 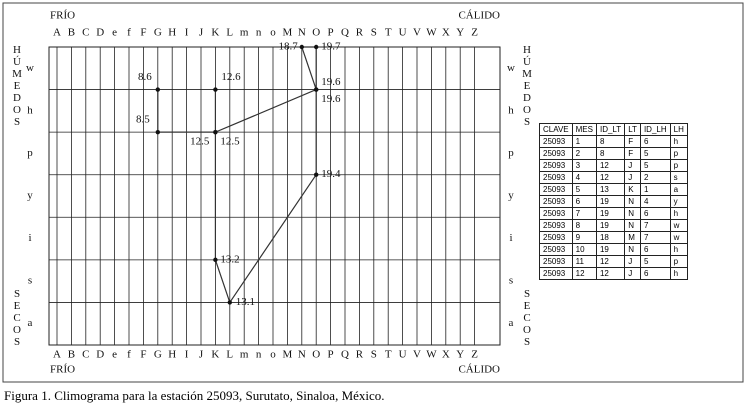 What do you see at coordinates (288, 355) in the screenshot?
I see `x-tick-label: M` at bounding box center [288, 355].